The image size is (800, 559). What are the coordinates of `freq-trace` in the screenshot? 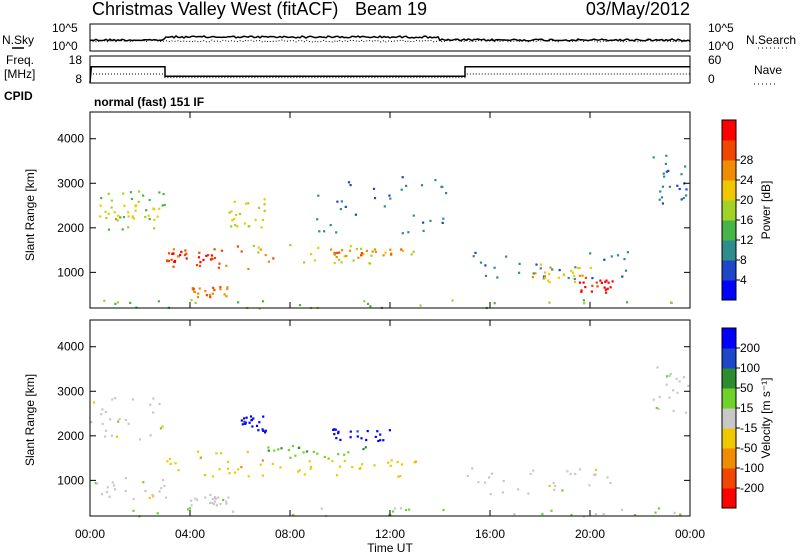 It's located at (389, 75).